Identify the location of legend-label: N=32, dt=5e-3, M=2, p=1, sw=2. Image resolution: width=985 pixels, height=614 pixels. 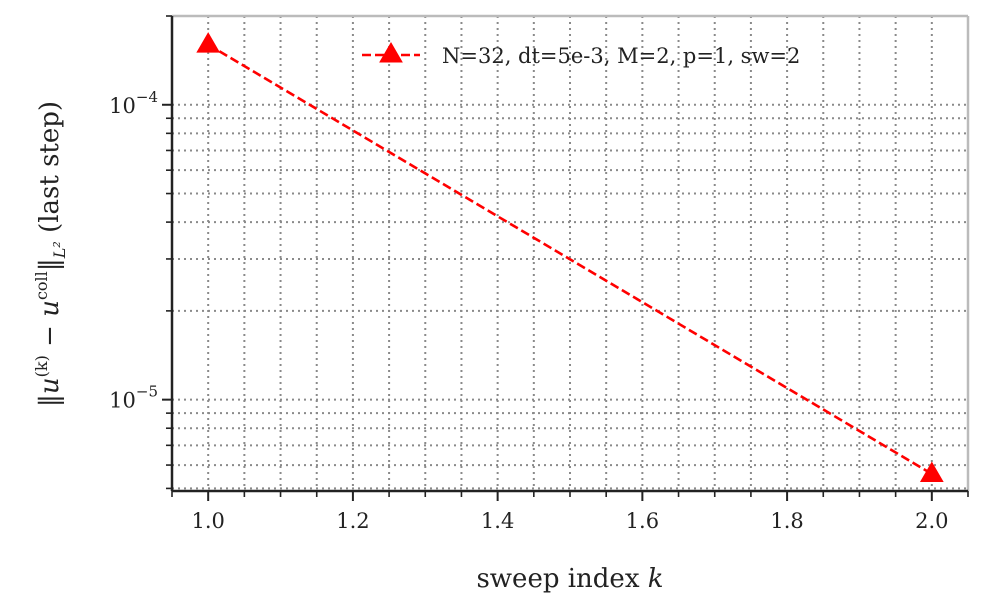
(621, 56).